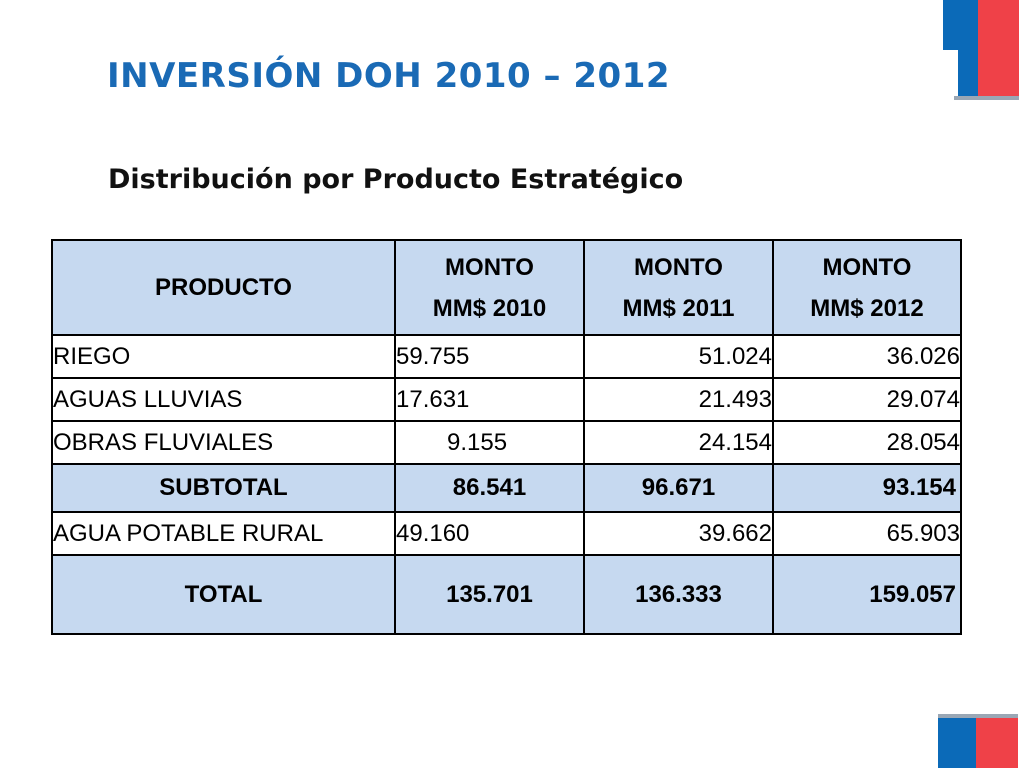  What do you see at coordinates (867, 488) in the screenshot?
I see `row-monto-2012: 93.154` at bounding box center [867, 488].